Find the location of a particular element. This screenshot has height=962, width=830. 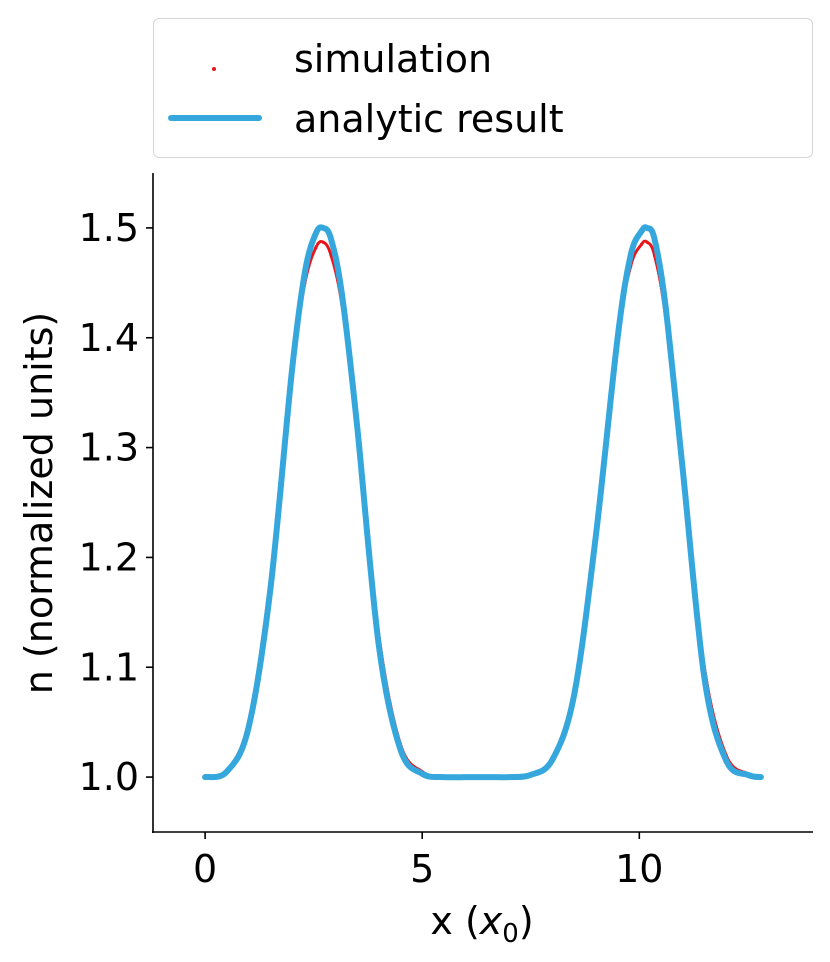

x-axis-label-text: x is located at coordinates (441, 921).